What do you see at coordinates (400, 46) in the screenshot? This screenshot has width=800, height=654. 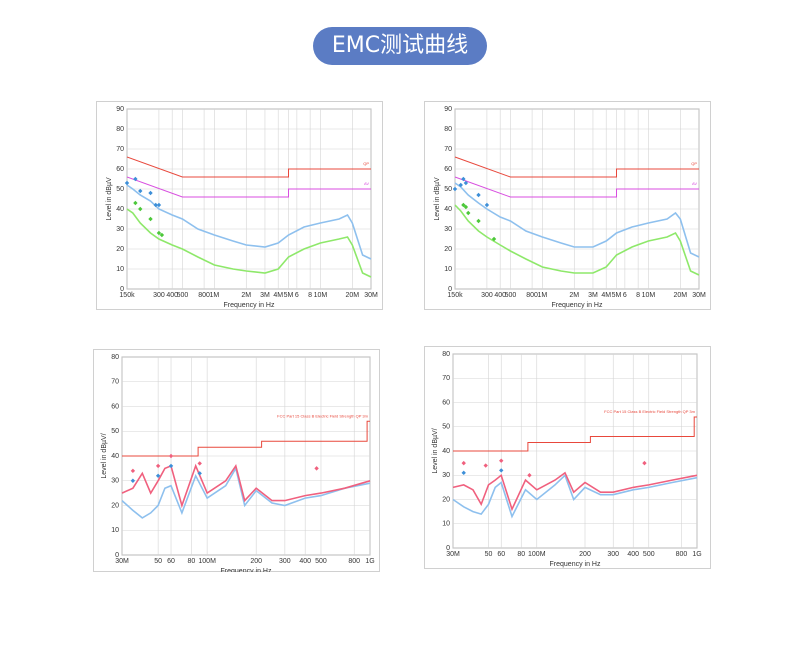 I see `page-title: EMC测试曲线` at bounding box center [400, 46].